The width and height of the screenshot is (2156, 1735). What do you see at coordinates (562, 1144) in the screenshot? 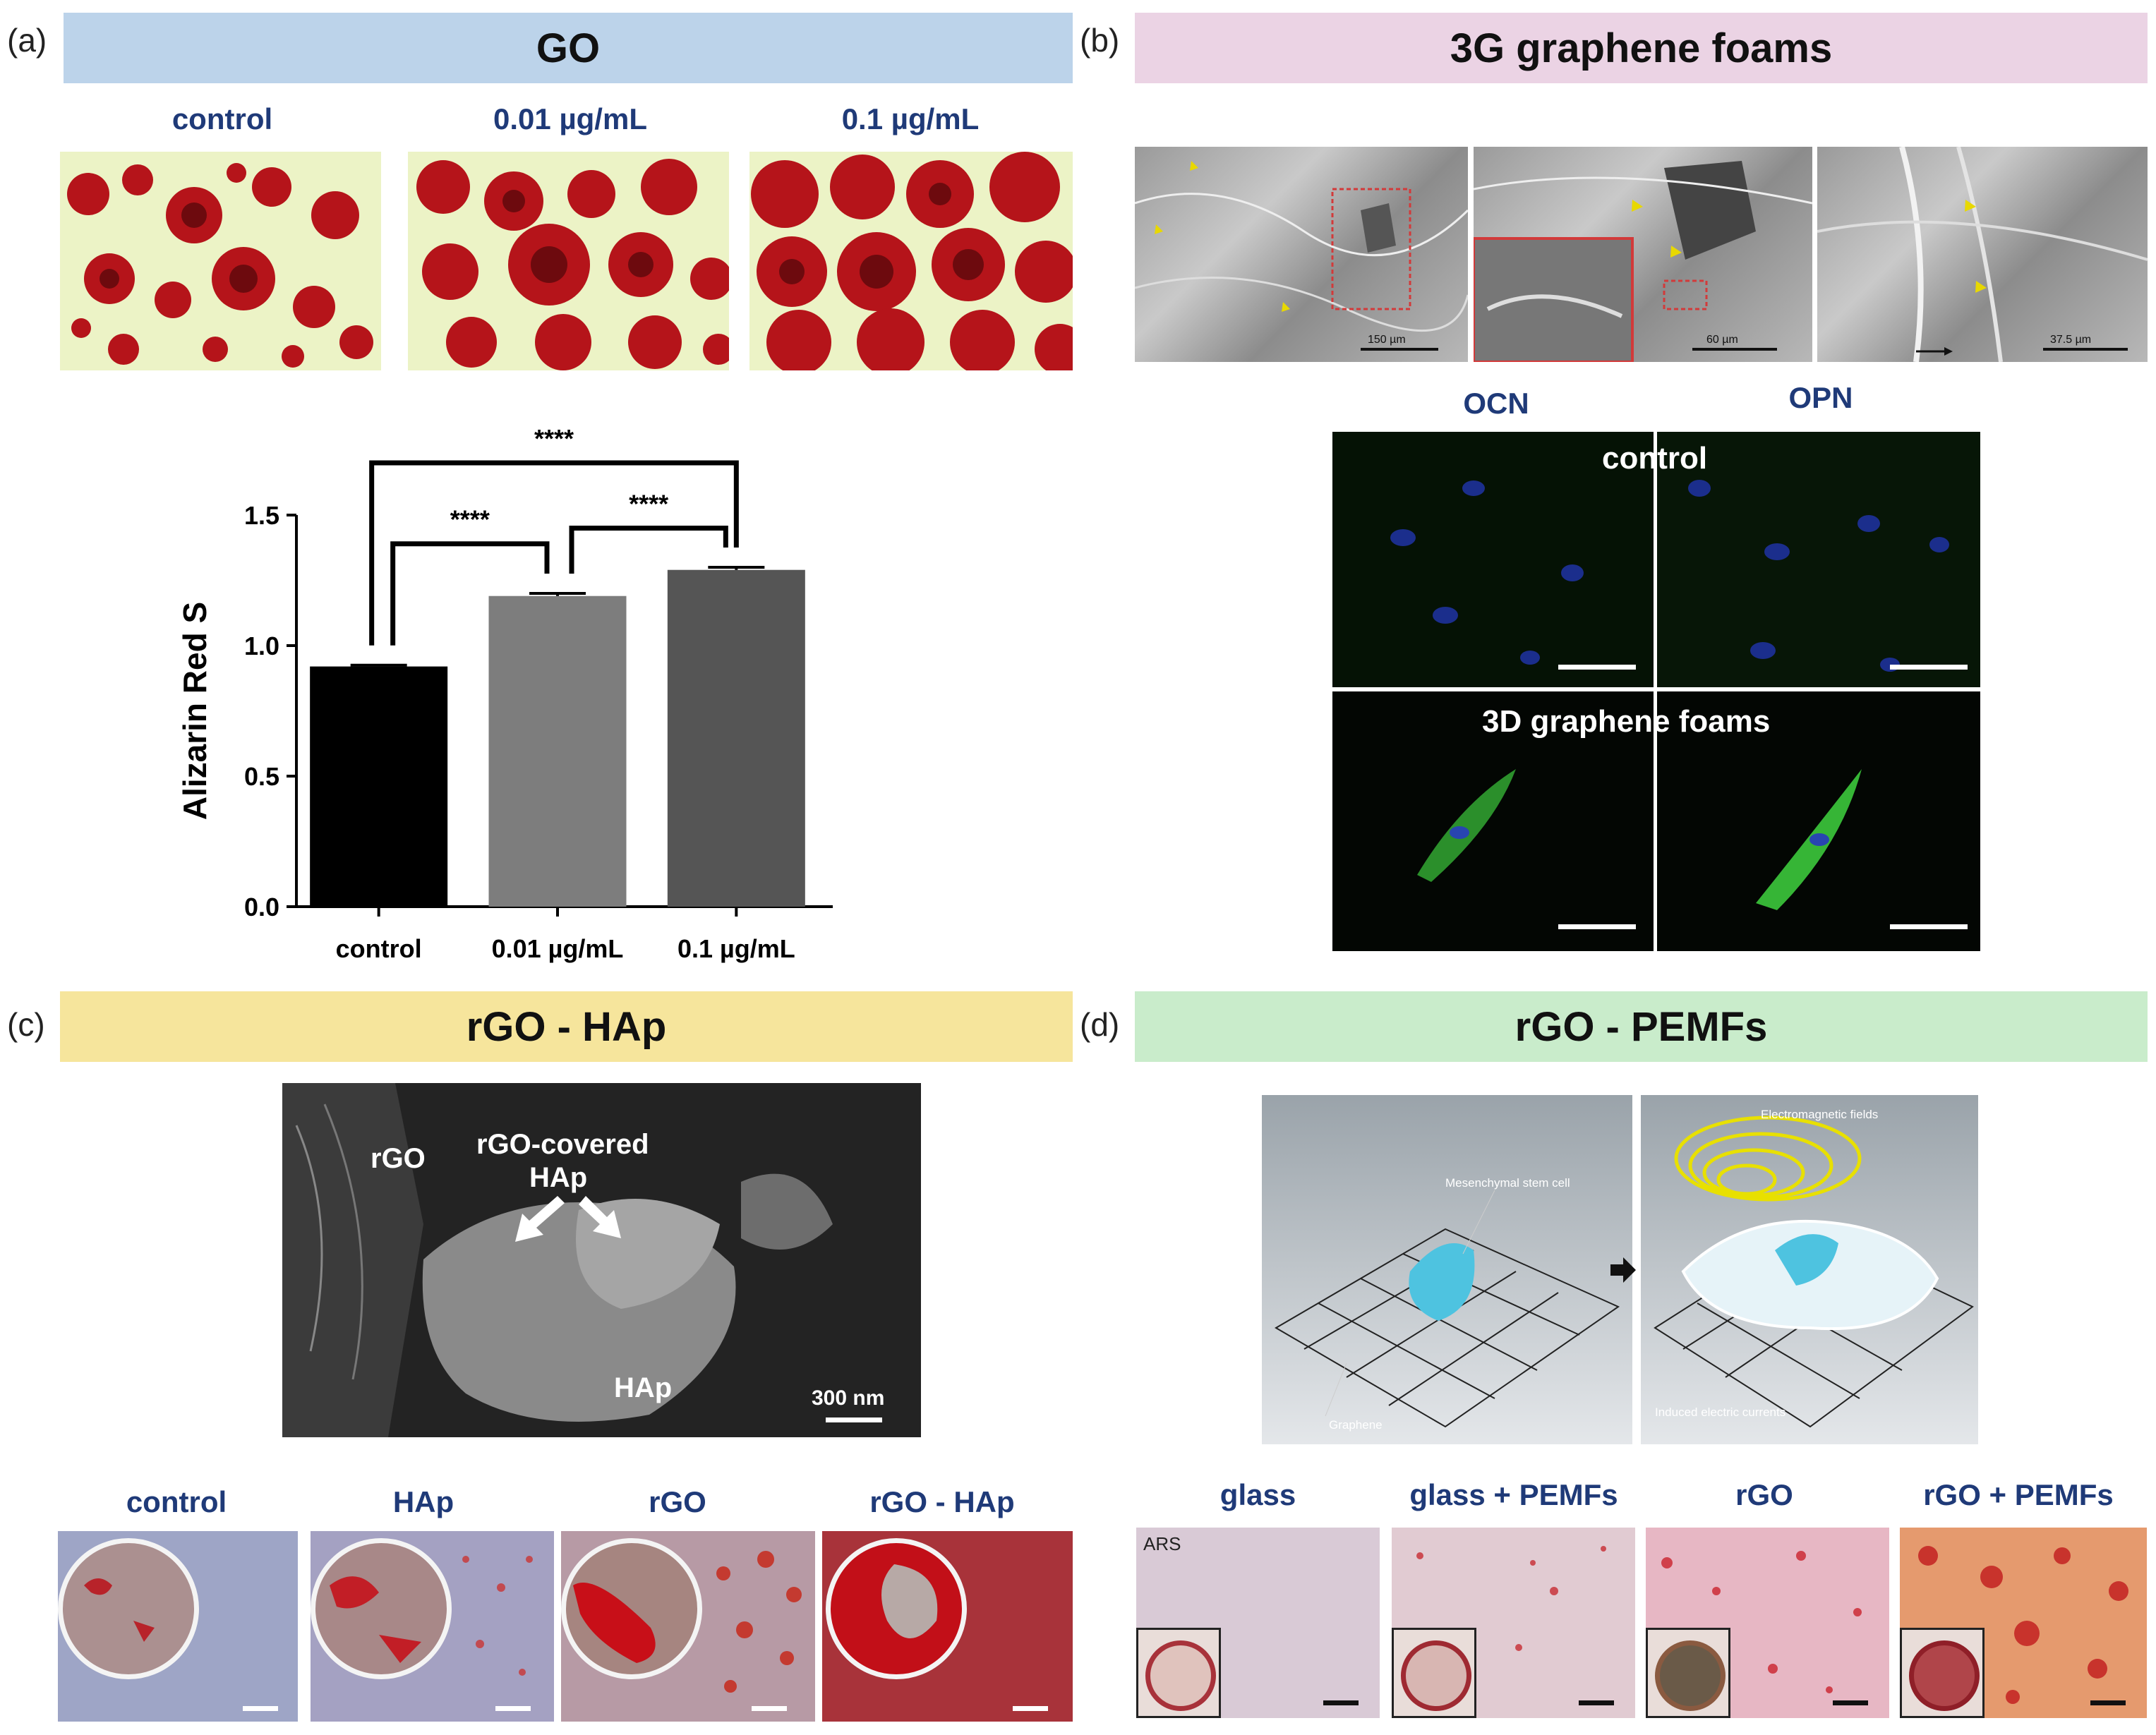
I see `sem-label-covered: rGO-covered` at bounding box center [562, 1144].